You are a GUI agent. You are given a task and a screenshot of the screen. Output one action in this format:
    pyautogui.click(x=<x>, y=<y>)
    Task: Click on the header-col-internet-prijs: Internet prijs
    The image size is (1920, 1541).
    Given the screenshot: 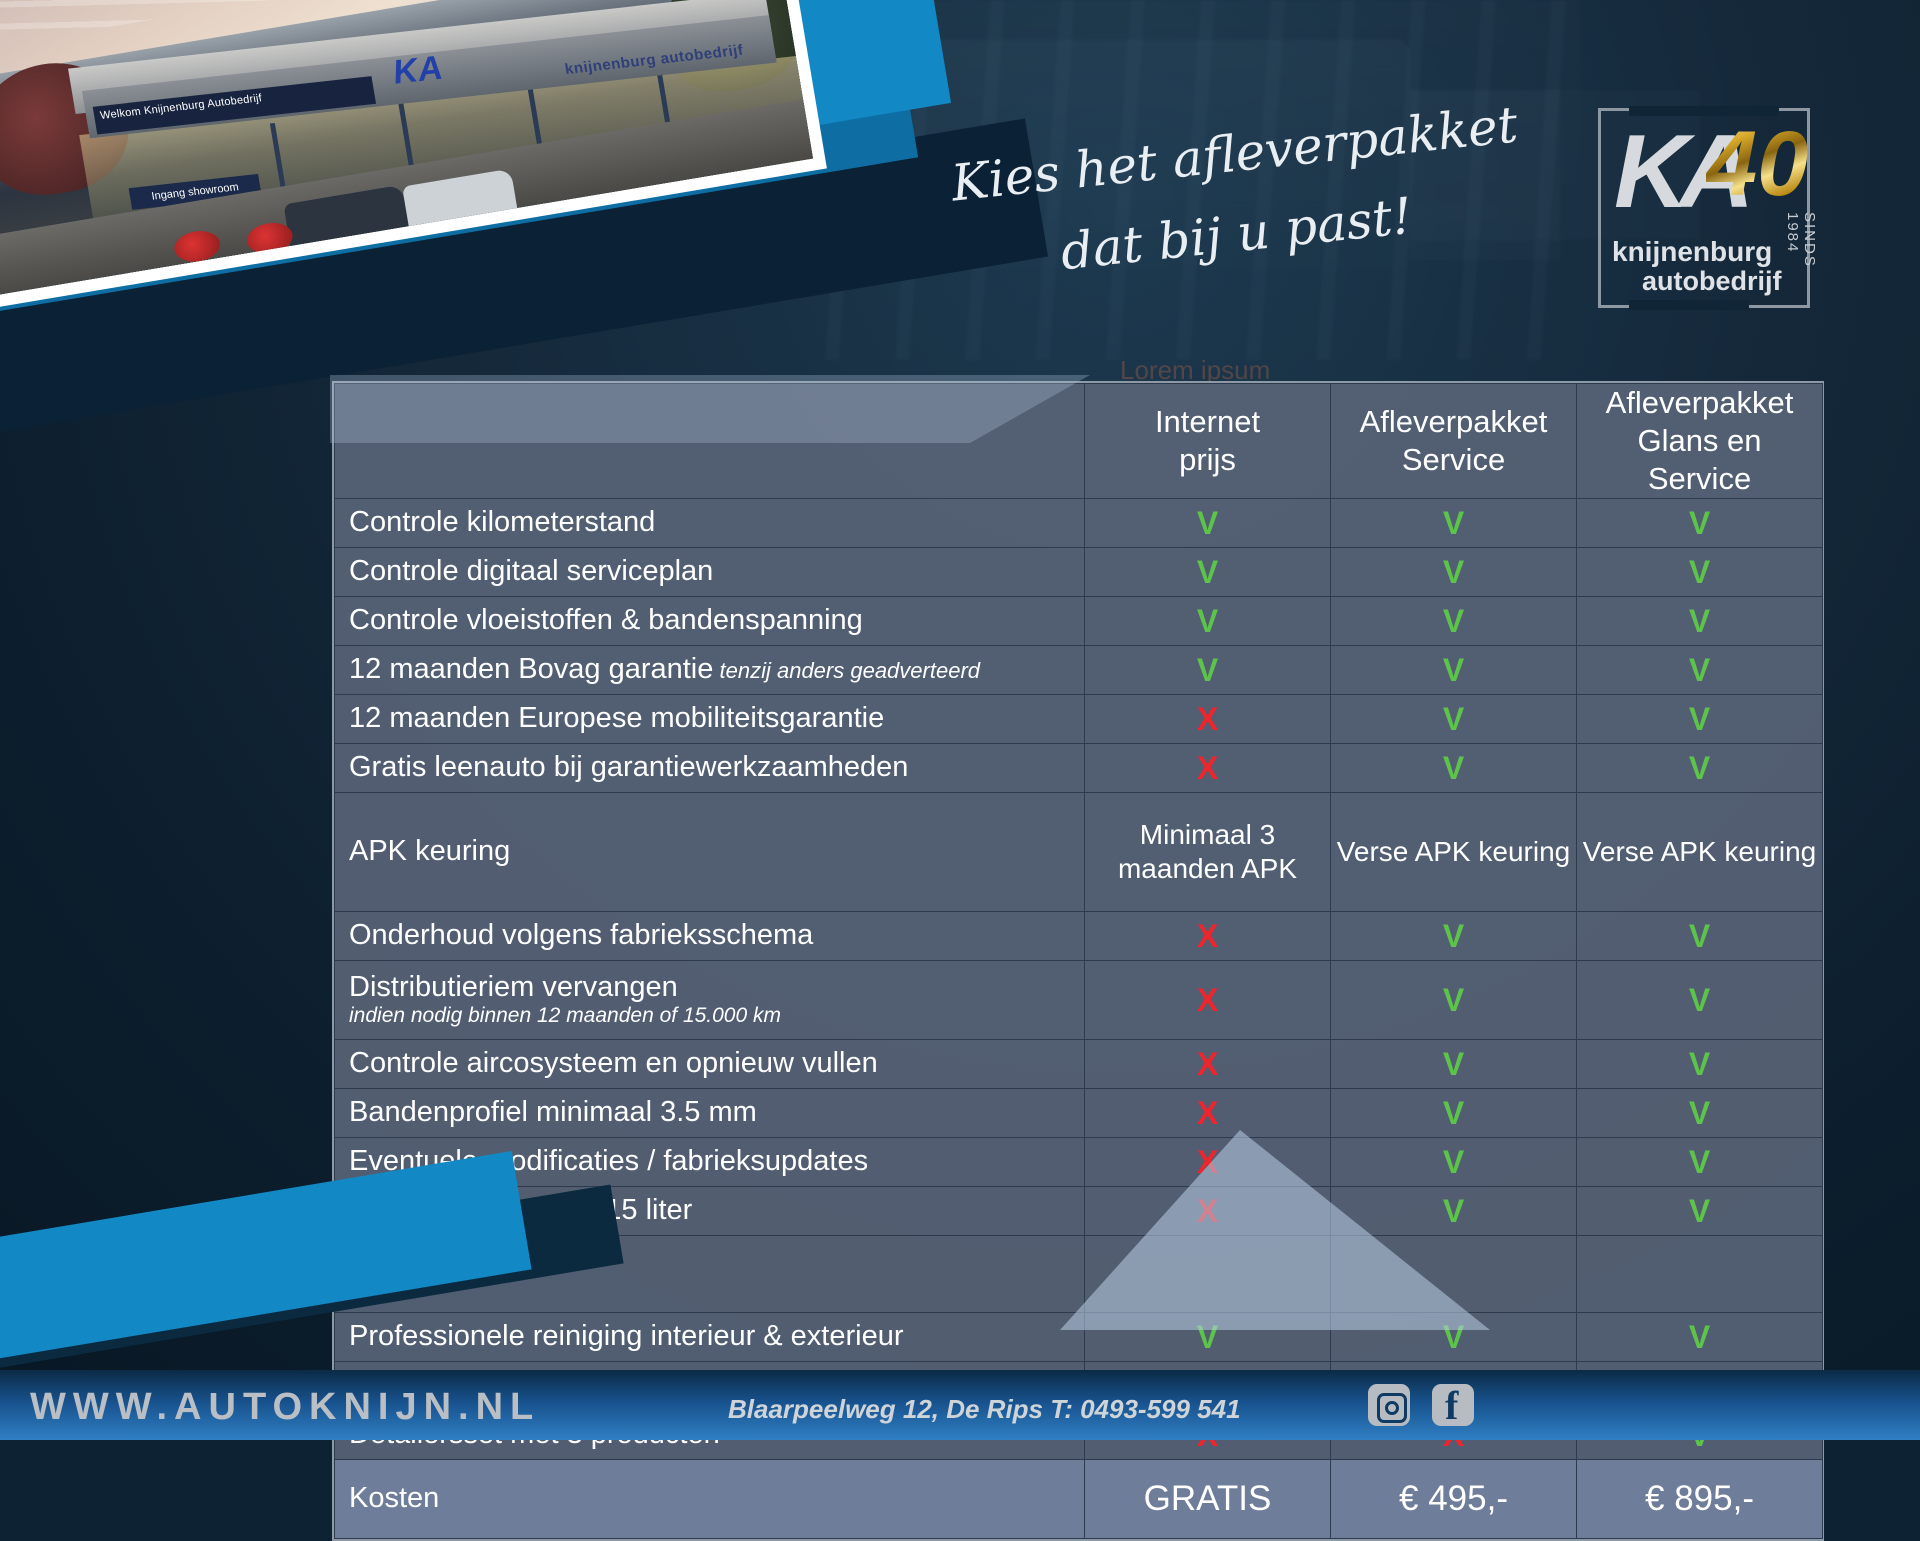 What is the action you would take?
    pyautogui.click(x=1207, y=441)
    